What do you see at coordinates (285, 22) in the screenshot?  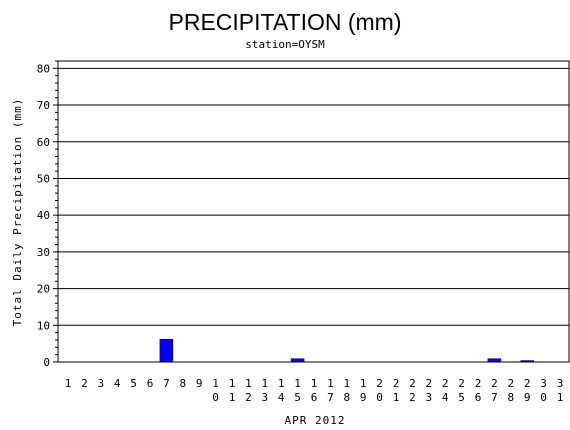 I see `chart-title: PRECIPITATION (mm)` at bounding box center [285, 22].